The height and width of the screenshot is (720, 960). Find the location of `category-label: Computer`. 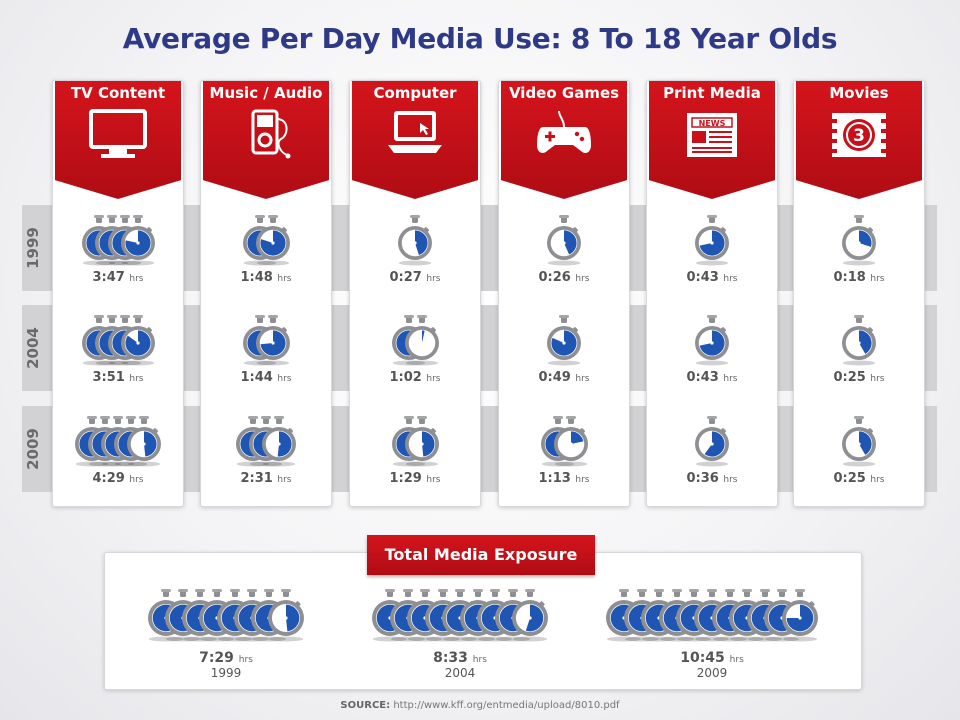

category-label: Computer is located at coordinates (415, 93).